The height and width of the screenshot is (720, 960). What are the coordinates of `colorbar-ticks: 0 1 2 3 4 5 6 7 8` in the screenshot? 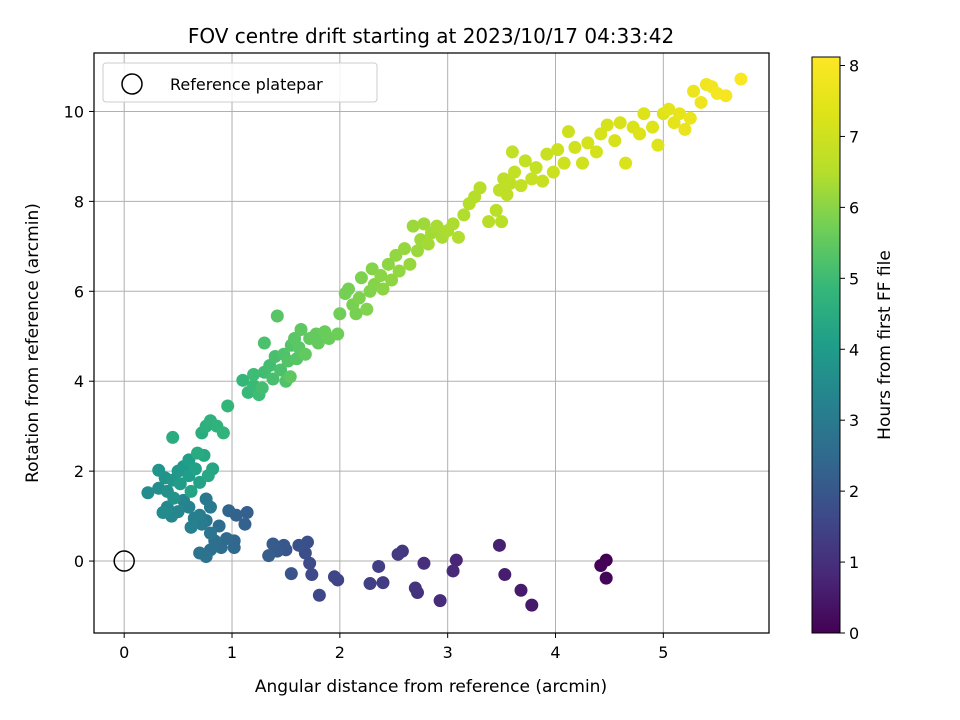 It's located at (849, 350).